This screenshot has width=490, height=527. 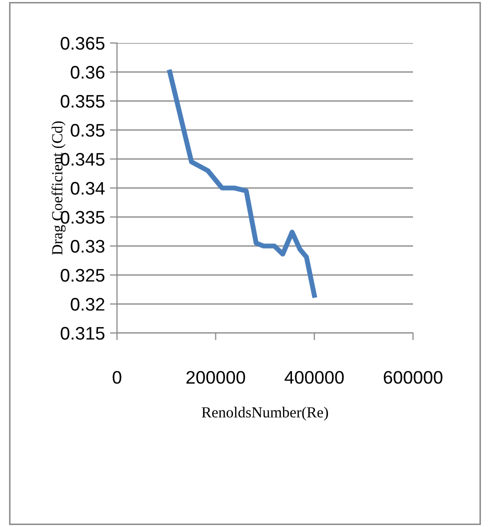 I want to click on y-tick-label: 0.32, so click(x=87, y=304).